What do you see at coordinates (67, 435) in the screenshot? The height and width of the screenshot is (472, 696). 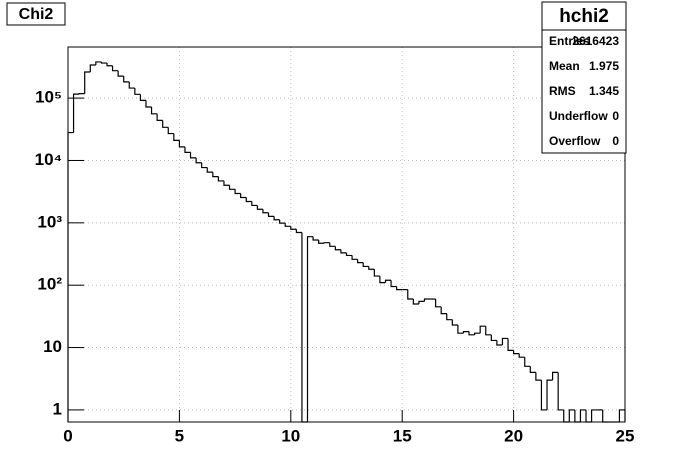 I see `x-tick-label: 0` at bounding box center [67, 435].